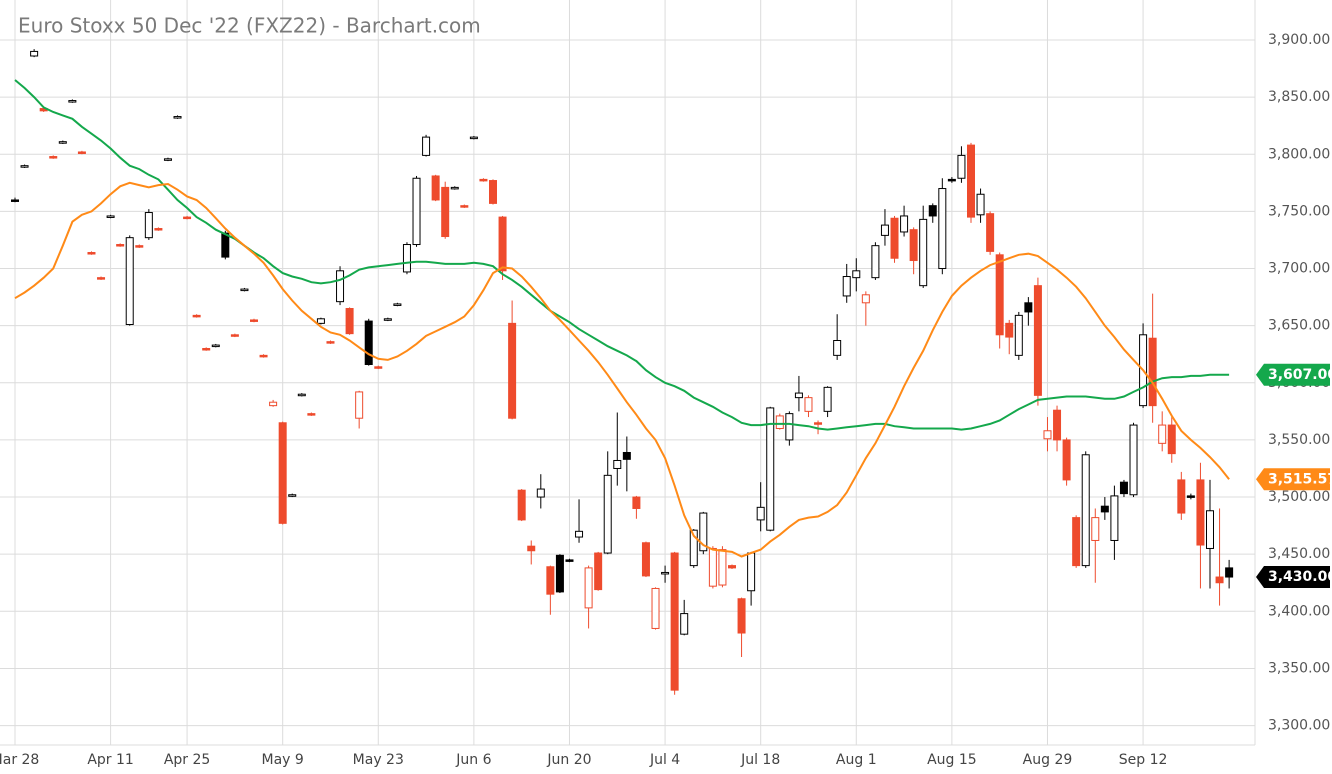 The image size is (1332, 774). What do you see at coordinates (187, 760) in the screenshot?
I see `x-tick-label: Apr 25` at bounding box center [187, 760].